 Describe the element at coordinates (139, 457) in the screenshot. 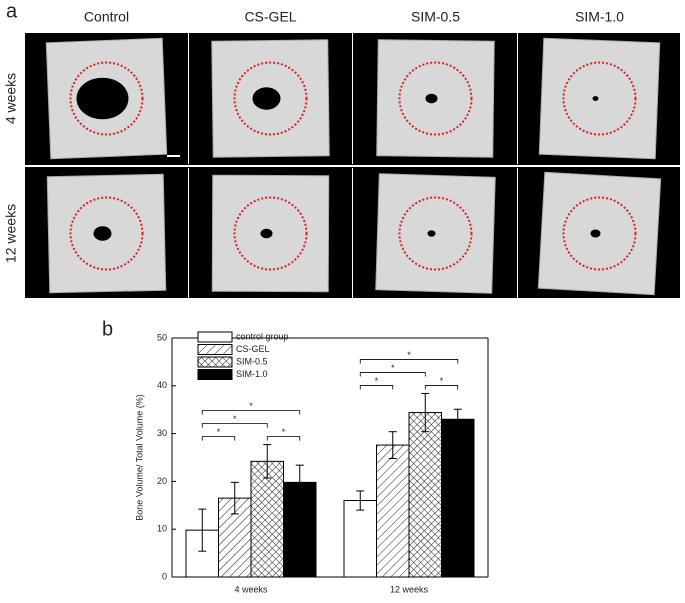

I see `y-axis-label: Bone Volume/ Total Volume (%)` at that location.